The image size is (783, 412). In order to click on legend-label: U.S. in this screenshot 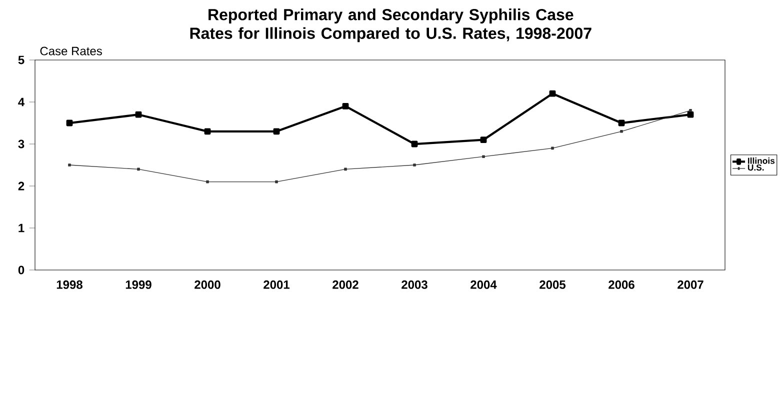, I will do `click(756, 167)`.